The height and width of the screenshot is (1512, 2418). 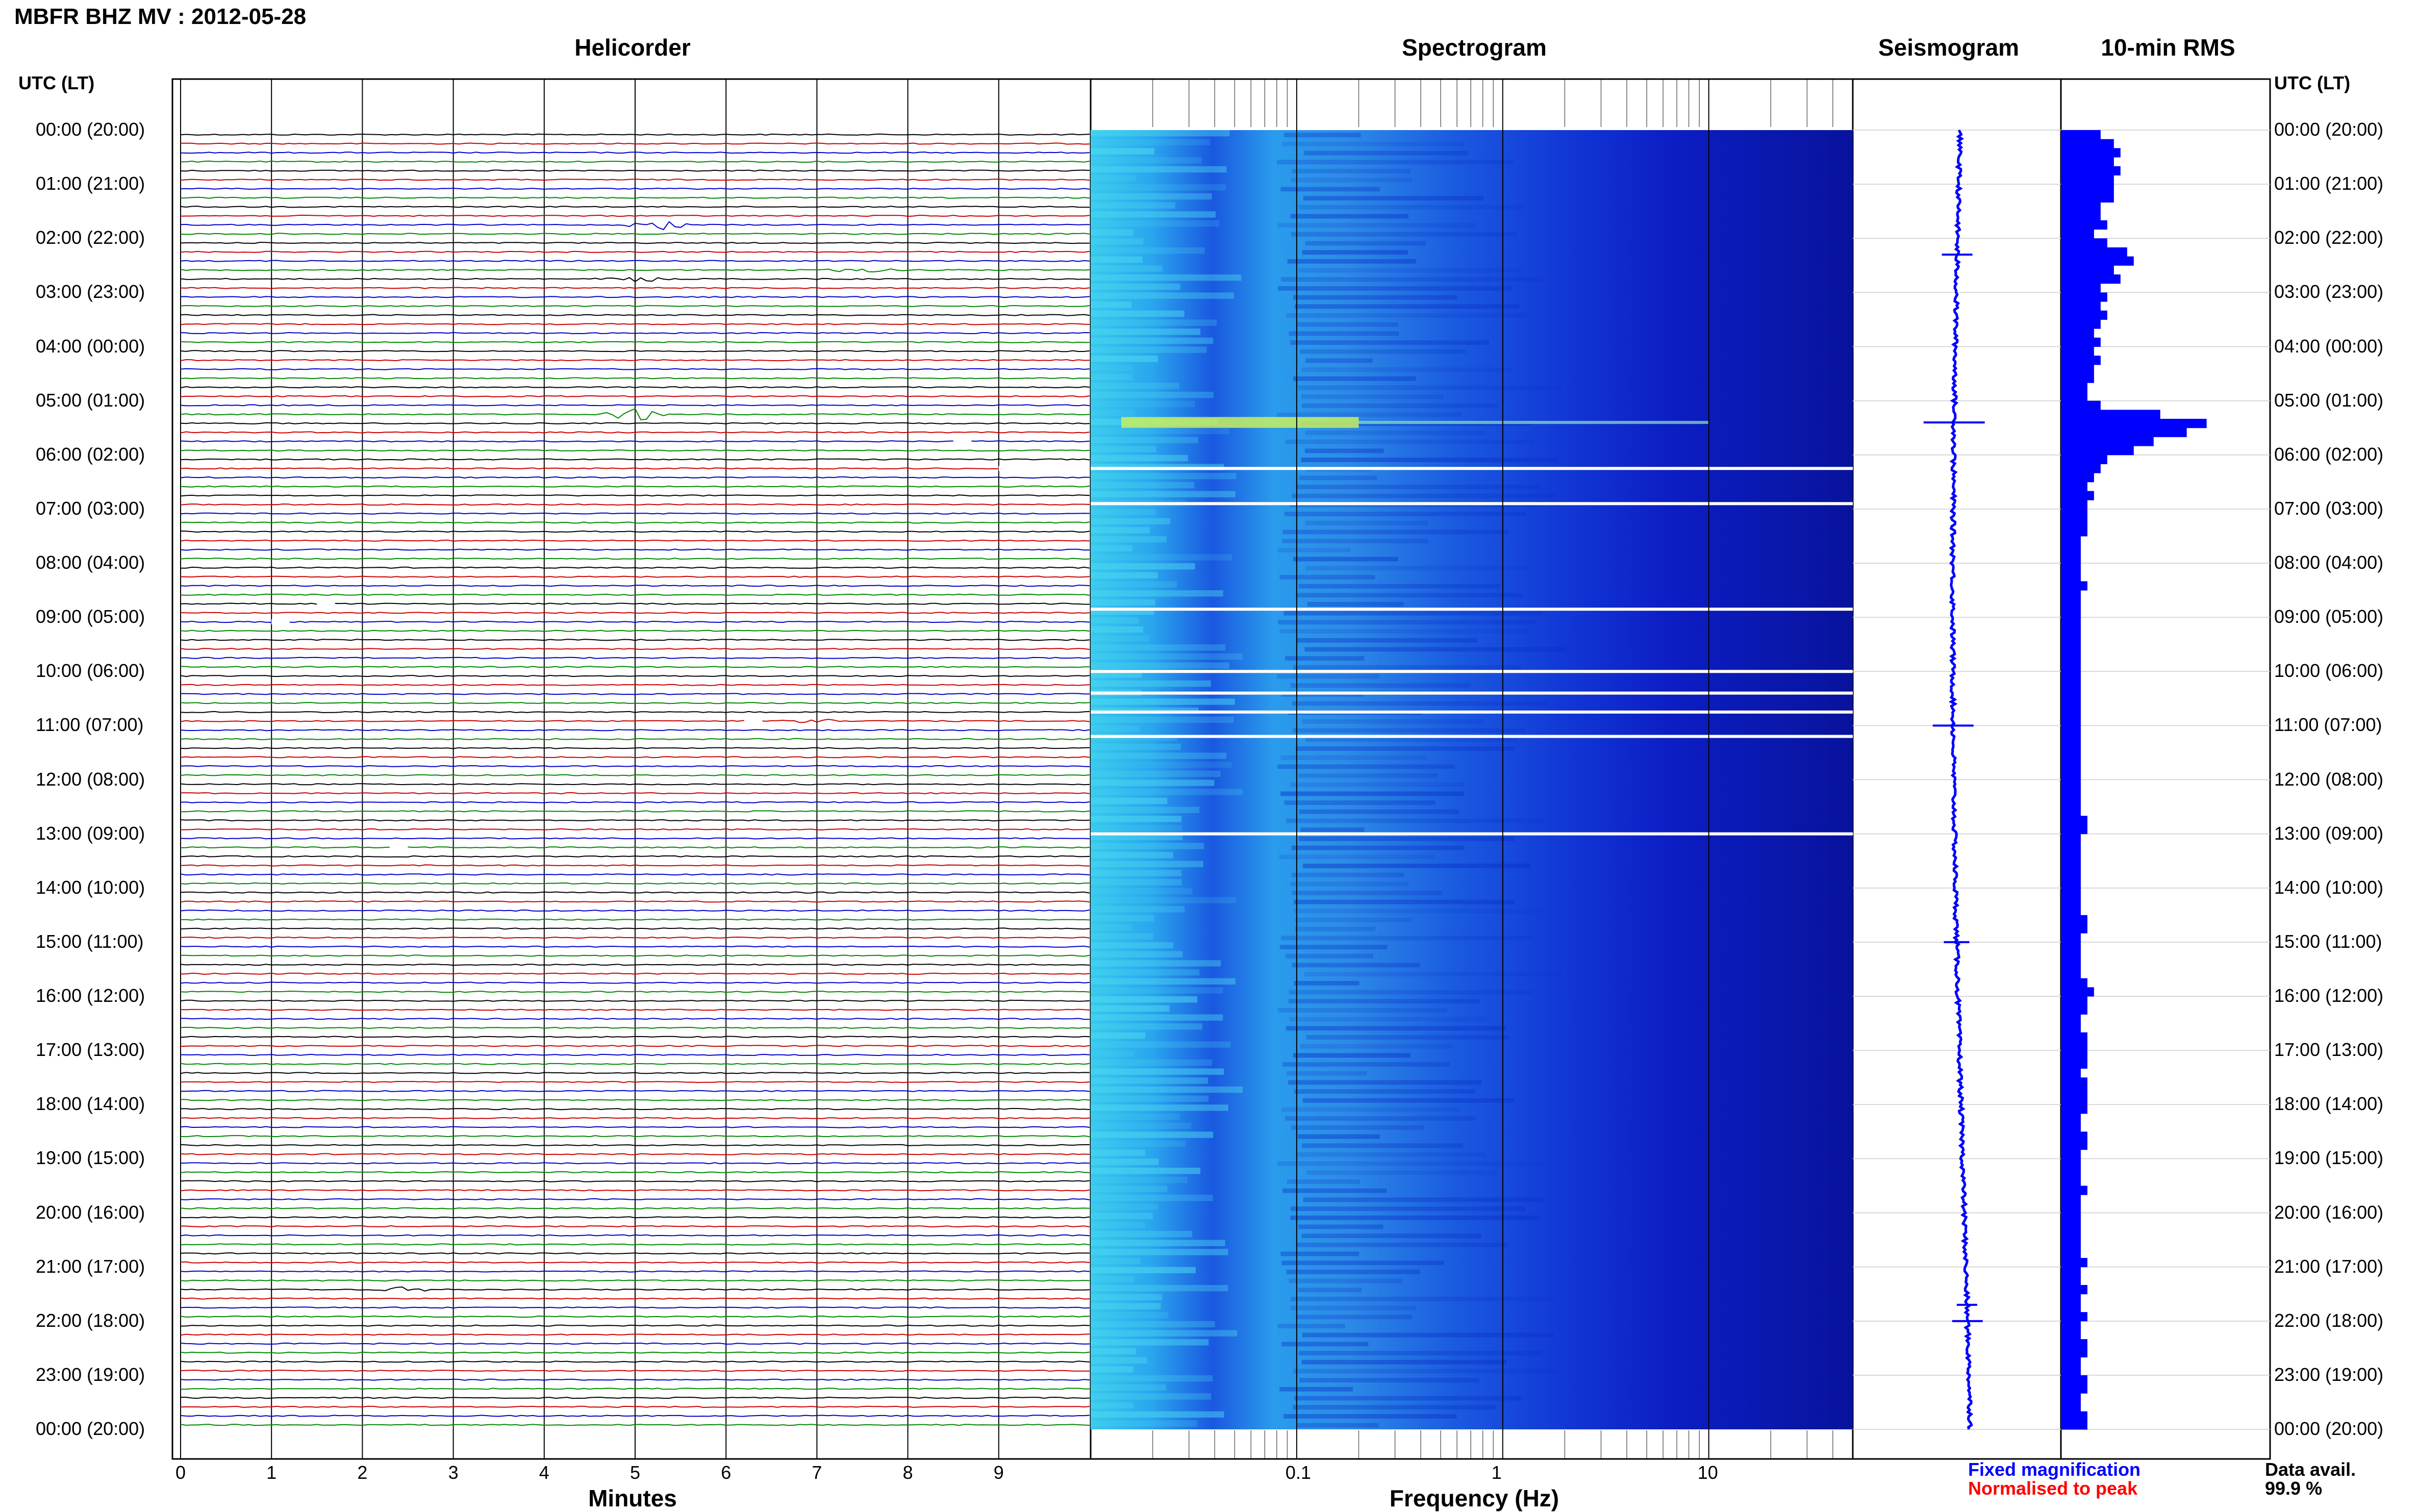 I want to click on time-label-left: 20:00 (16:00), so click(x=91, y=1212).